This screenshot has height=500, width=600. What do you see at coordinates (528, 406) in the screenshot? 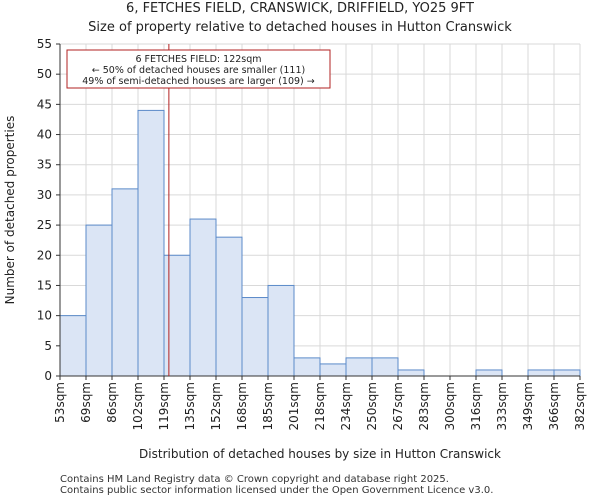
I see `x-tick-label: 349sqm` at bounding box center [528, 406].